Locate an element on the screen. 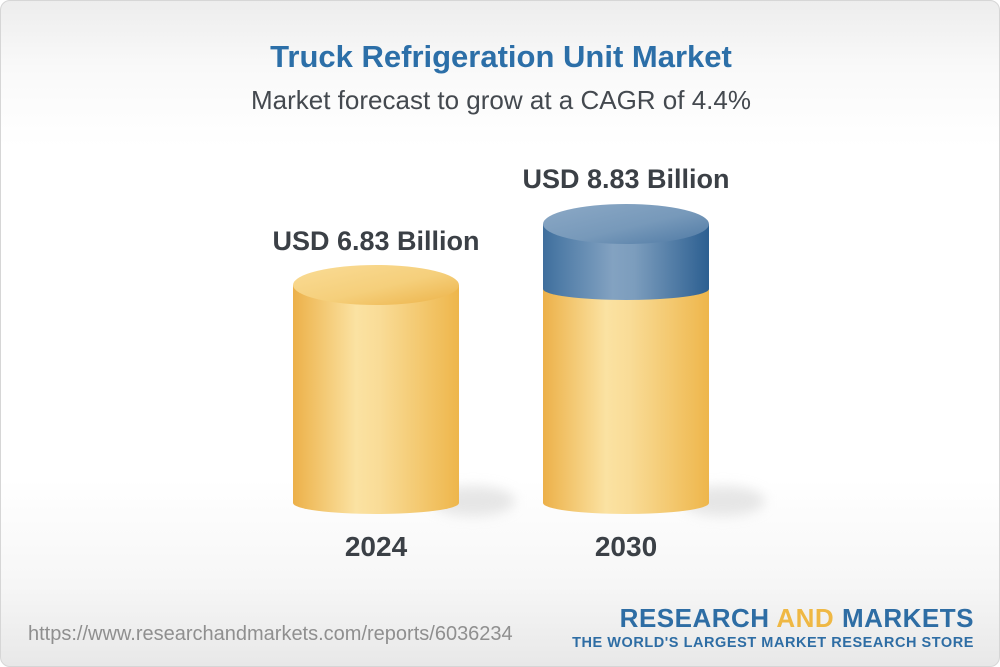  bar-2030-blue-band is located at coordinates (626, 262).